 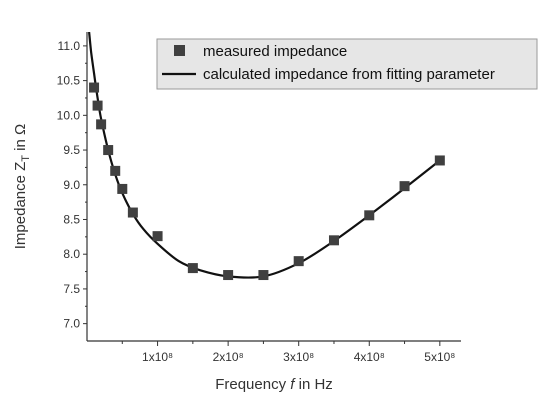 I want to click on legend-box, so click(x=347, y=64).